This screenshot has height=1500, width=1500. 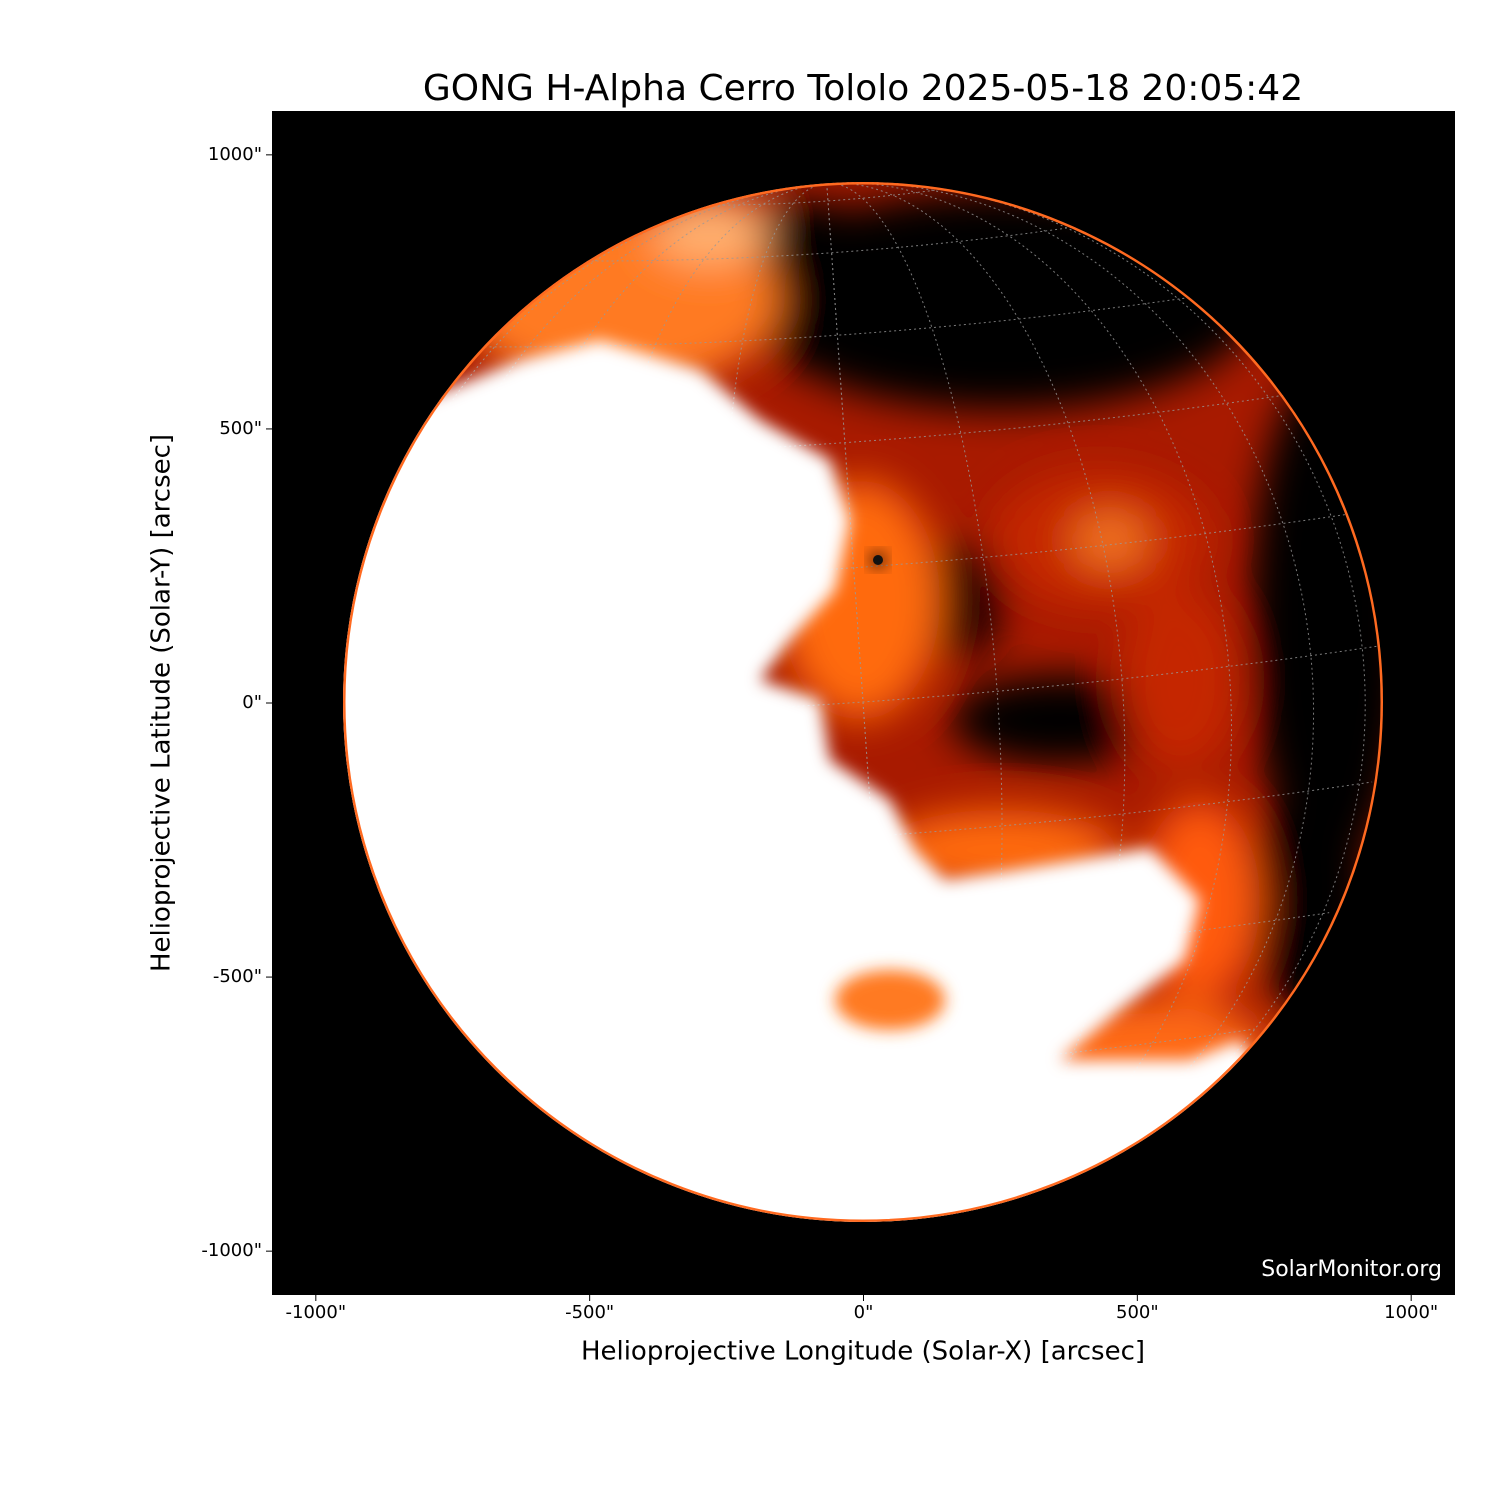 What do you see at coordinates (1351, 1269) in the screenshot?
I see `watermark: SolarMonitor.org` at bounding box center [1351, 1269].